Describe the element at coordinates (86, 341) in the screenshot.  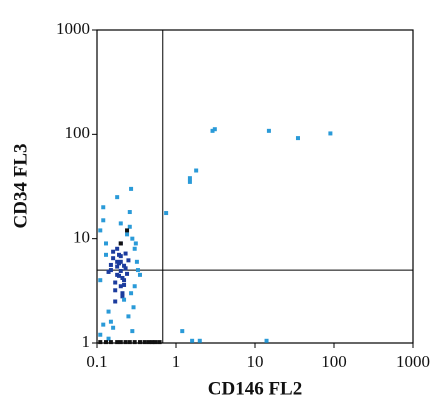
I see `y-tick-label: 1` at that location.